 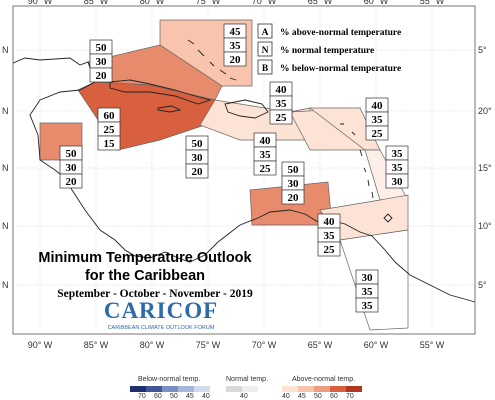 What do you see at coordinates (40, 3) in the screenshot?
I see `lon-label-top: 90° W` at bounding box center [40, 3].